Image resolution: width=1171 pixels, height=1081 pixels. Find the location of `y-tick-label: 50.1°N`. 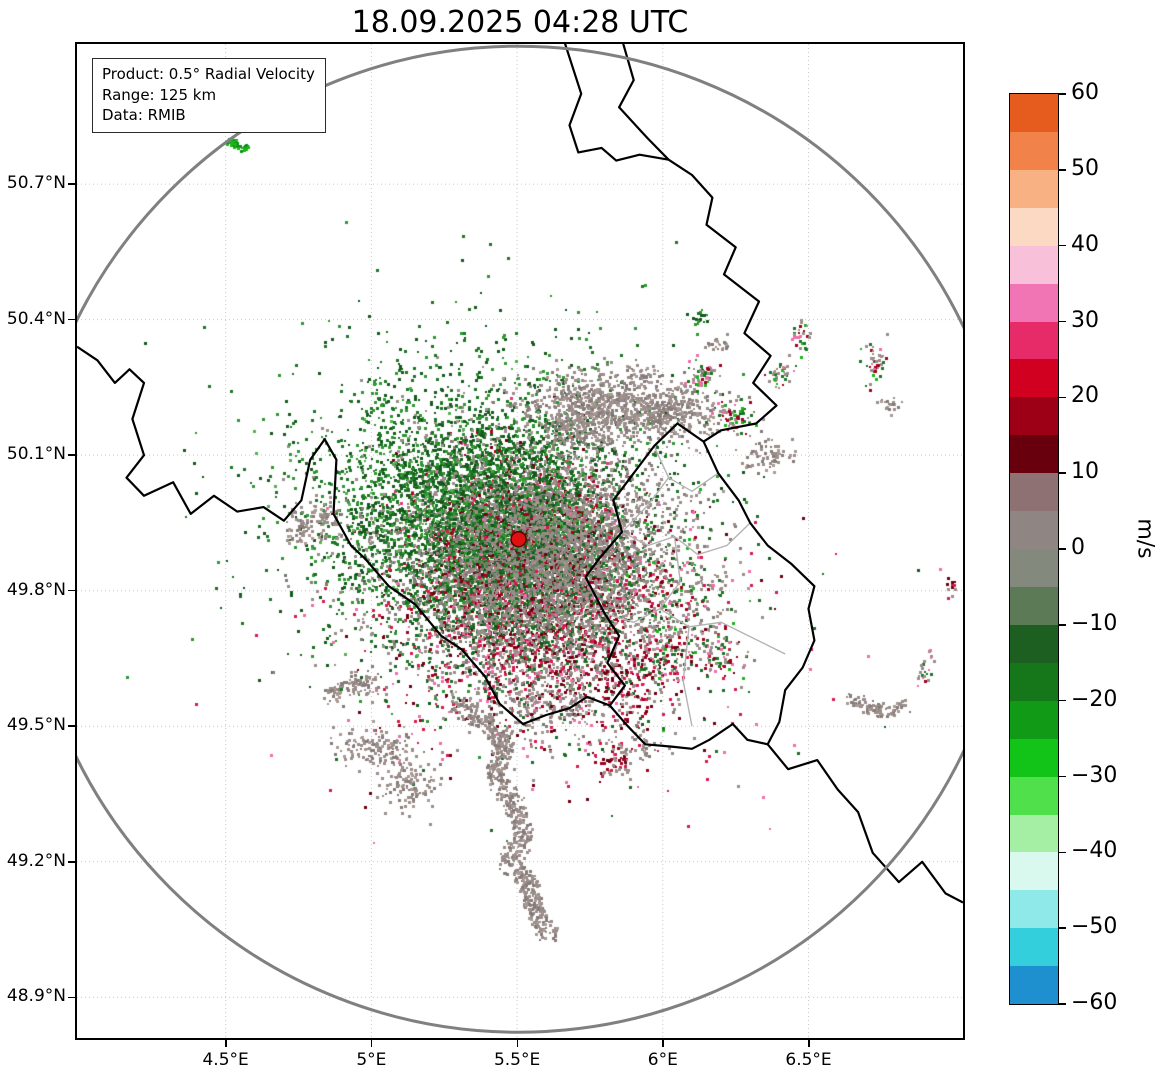

y-tick-label: 50.1°N is located at coordinates (36, 454).